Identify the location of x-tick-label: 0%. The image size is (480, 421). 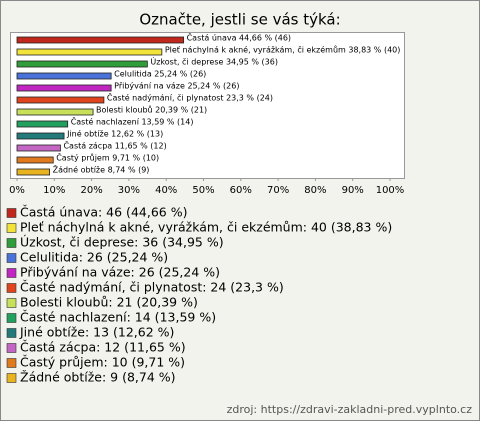
(17, 190).